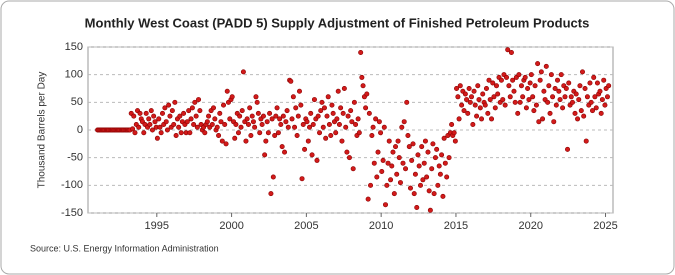 The image size is (675, 275). Describe the element at coordinates (74, 75) in the screenshot. I see `y-tick-label: 100` at that location.